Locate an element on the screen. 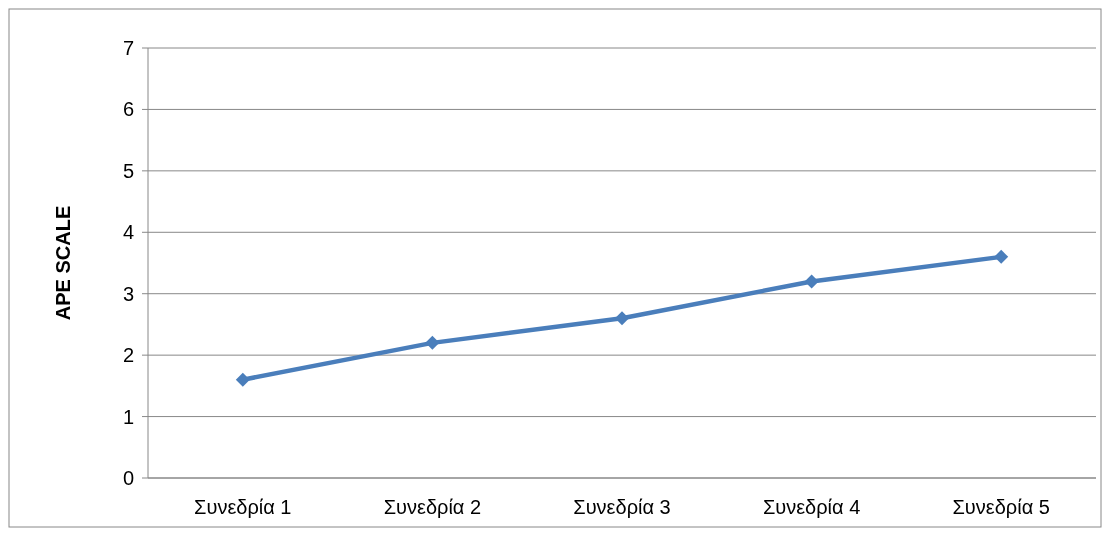 This screenshot has height=536, width=1110. y-tick-label: 0 is located at coordinates (128, 478).